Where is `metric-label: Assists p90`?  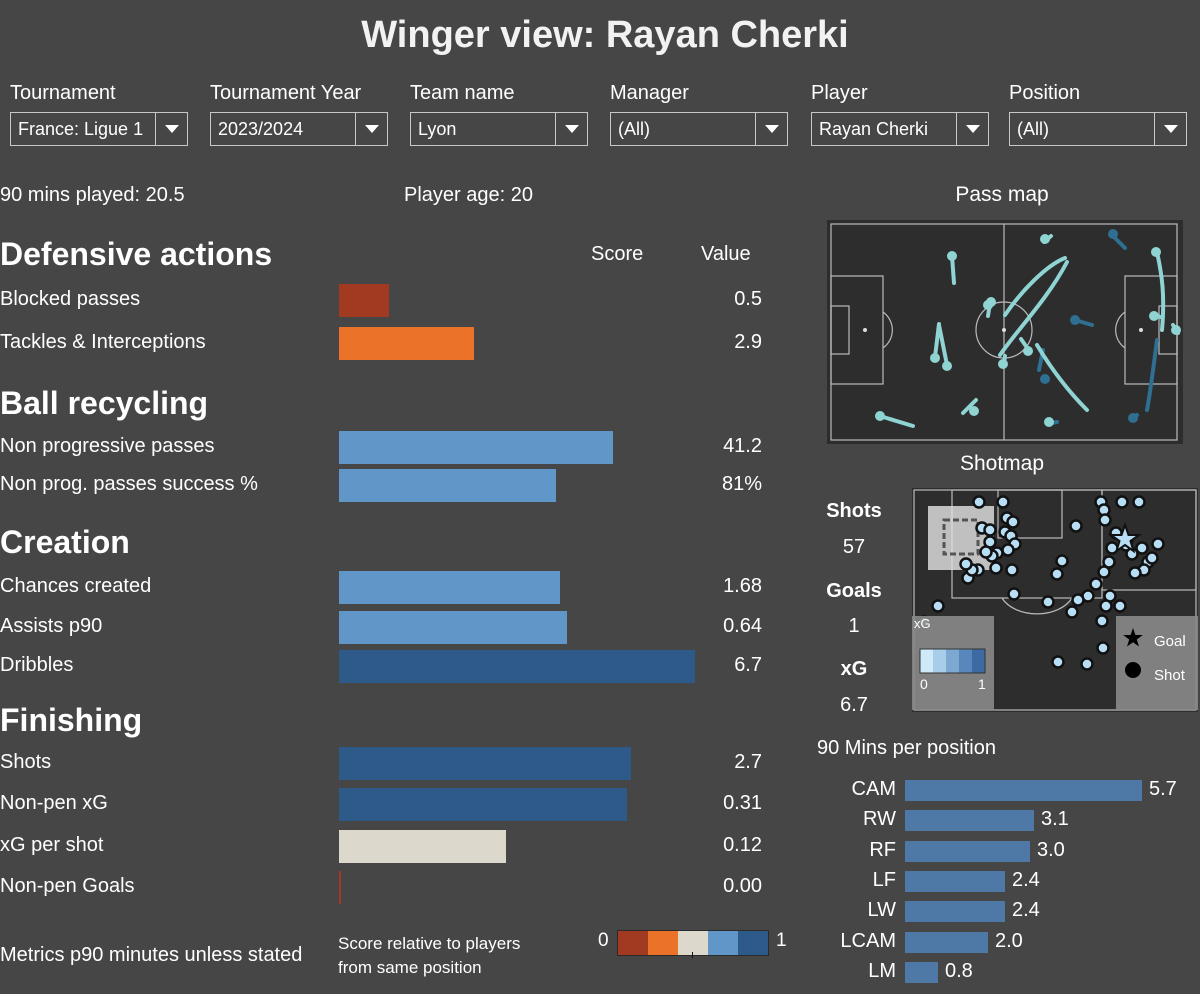 metric-label: Assists p90 is located at coordinates (51, 626).